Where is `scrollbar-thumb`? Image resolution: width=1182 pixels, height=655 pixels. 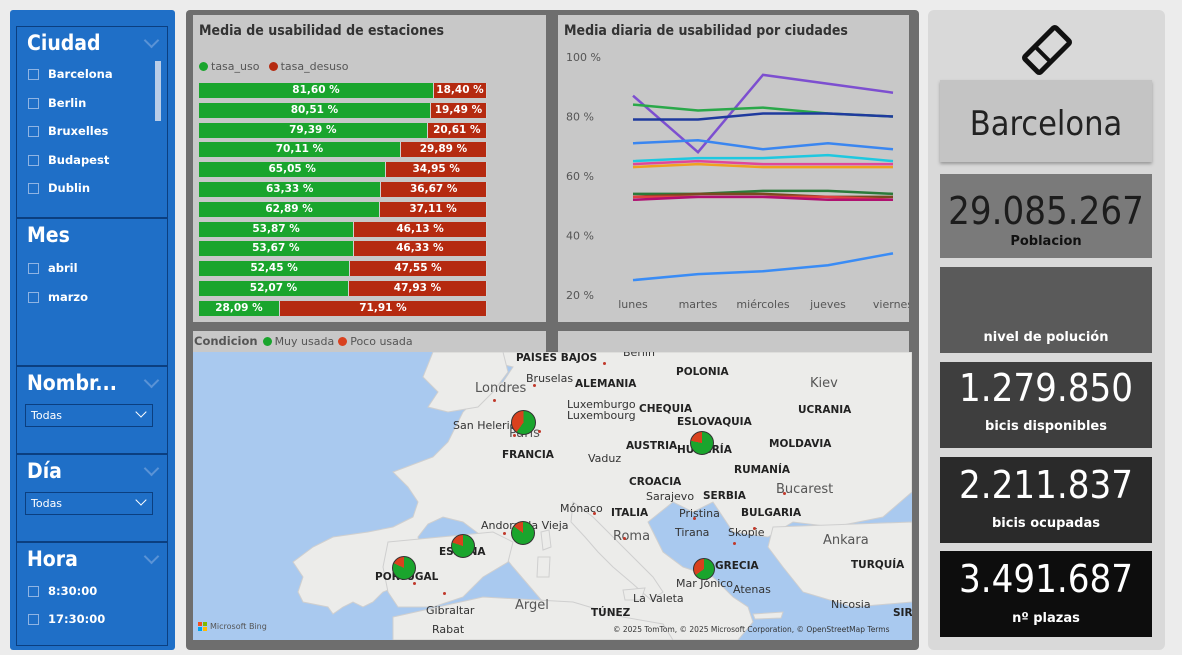 scrollbar-thumb is located at coordinates (158, 91).